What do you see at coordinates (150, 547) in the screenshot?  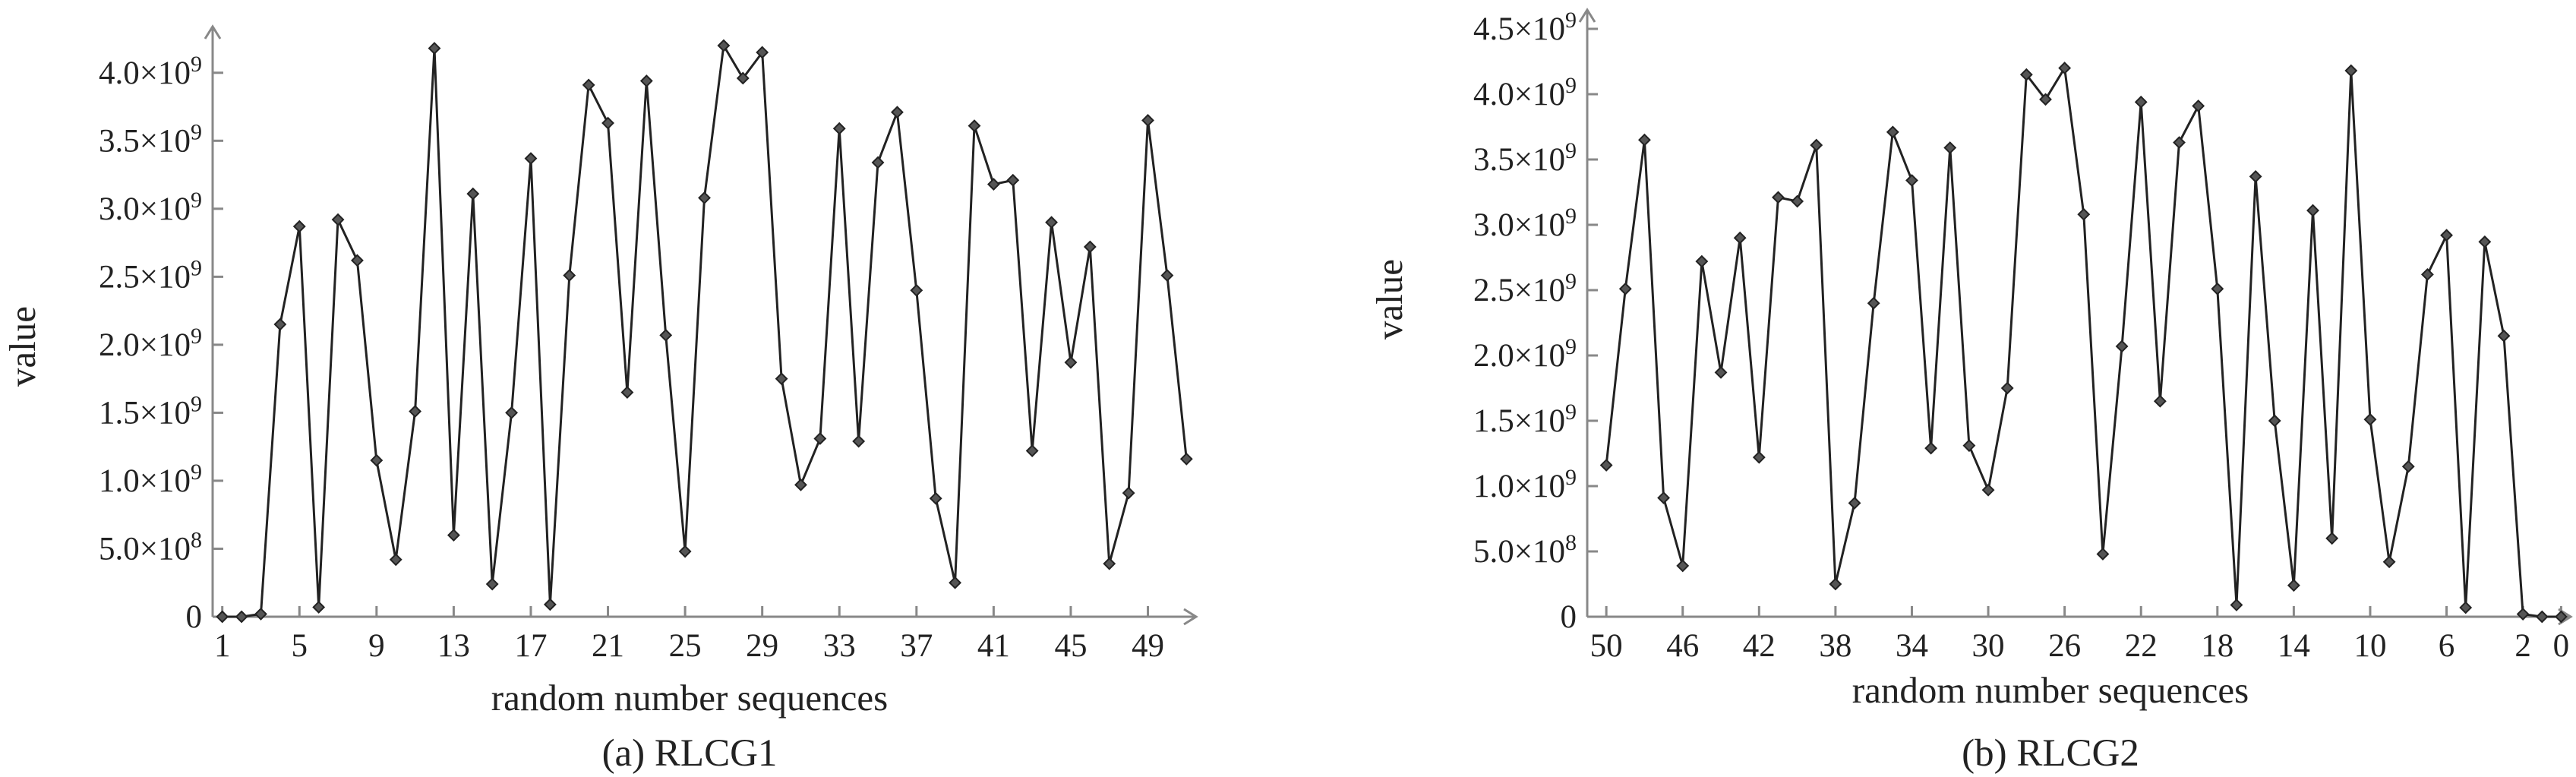 I see `y-tick-label: 5.0×10⁸` at bounding box center [150, 547].